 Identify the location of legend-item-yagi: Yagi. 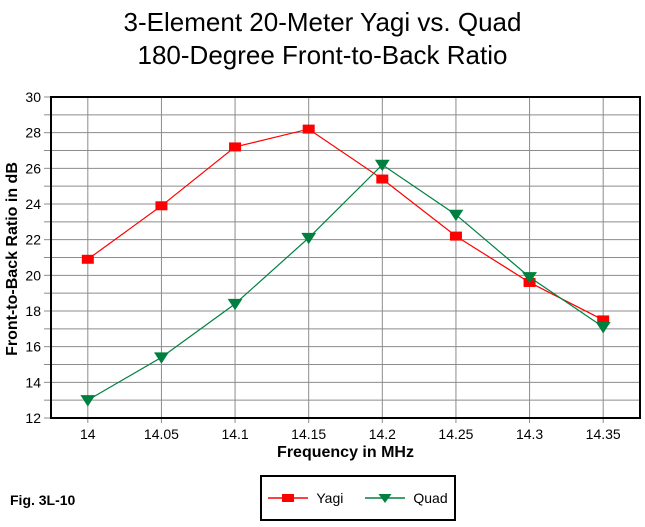
(305, 498).